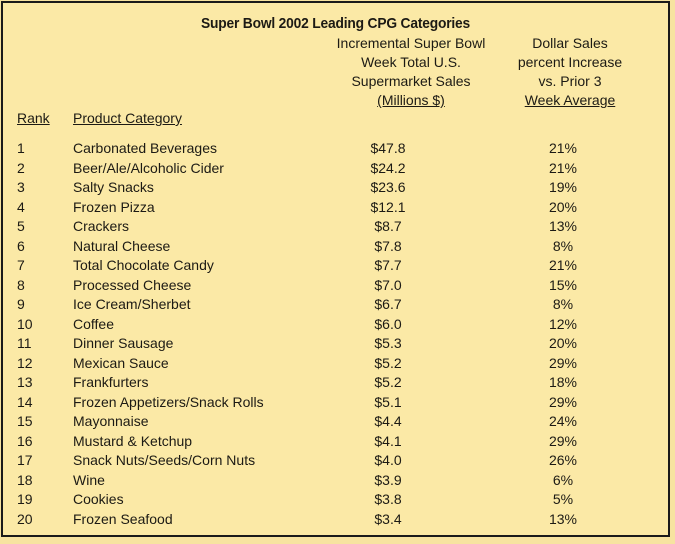 The width and height of the screenshot is (675, 544). I want to click on sales-cell: $3.9, so click(388, 479).